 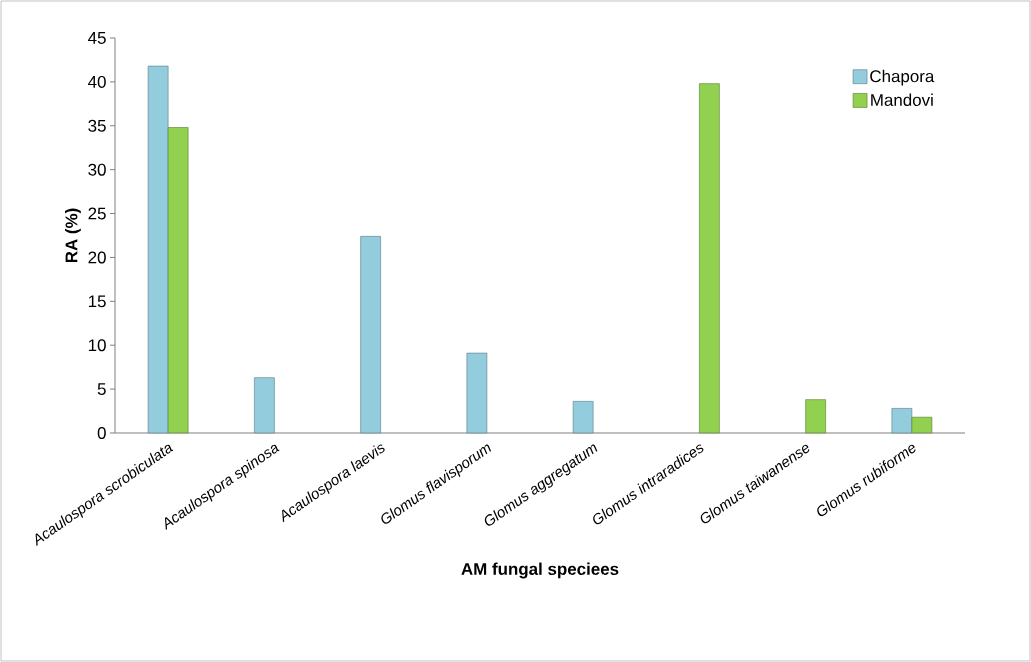 What do you see at coordinates (73, 235) in the screenshot?
I see `y-axis-title: RA (%)` at bounding box center [73, 235].